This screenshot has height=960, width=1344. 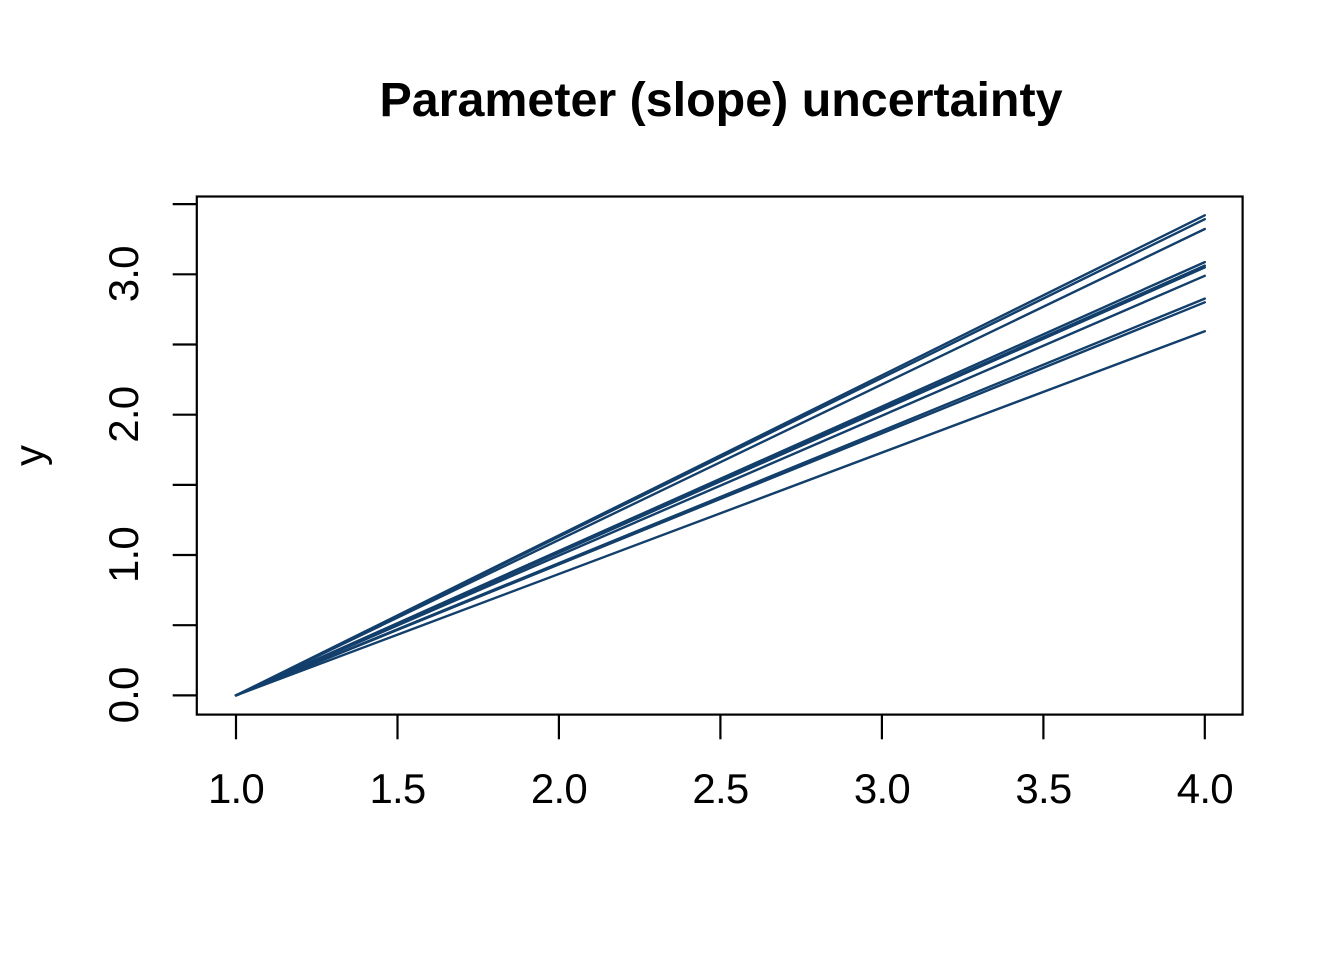 I want to click on svg-text: 2.5, so click(x=720, y=788).